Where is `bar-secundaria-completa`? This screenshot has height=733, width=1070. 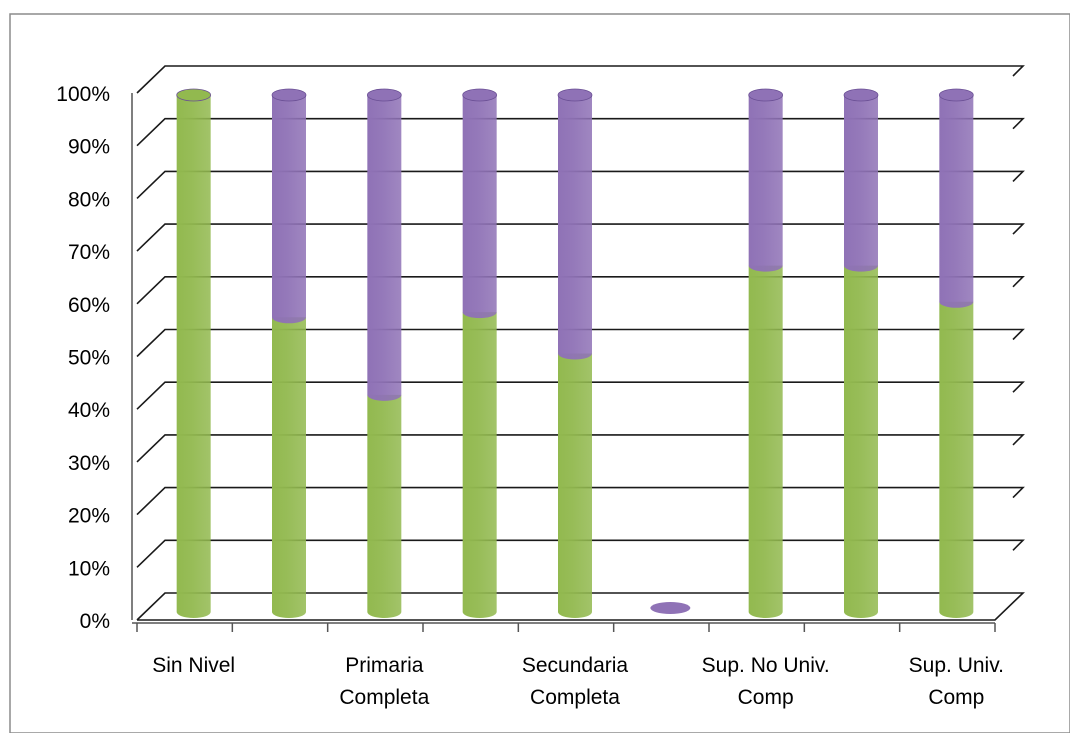 bar-secundaria-completa is located at coordinates (575, 353).